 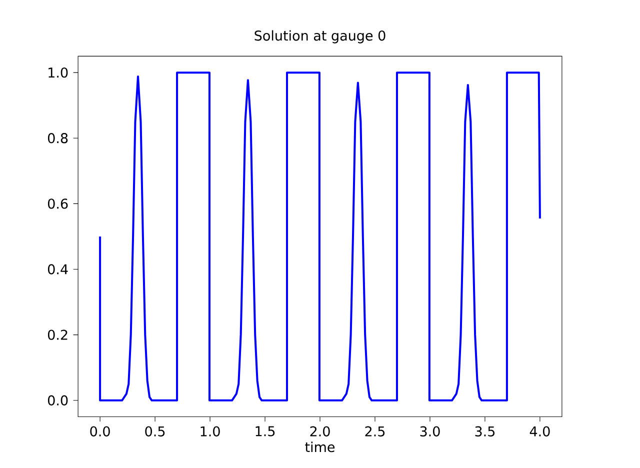 What do you see at coordinates (320, 431) in the screenshot?
I see `x-tick-label: 2.0` at bounding box center [320, 431].